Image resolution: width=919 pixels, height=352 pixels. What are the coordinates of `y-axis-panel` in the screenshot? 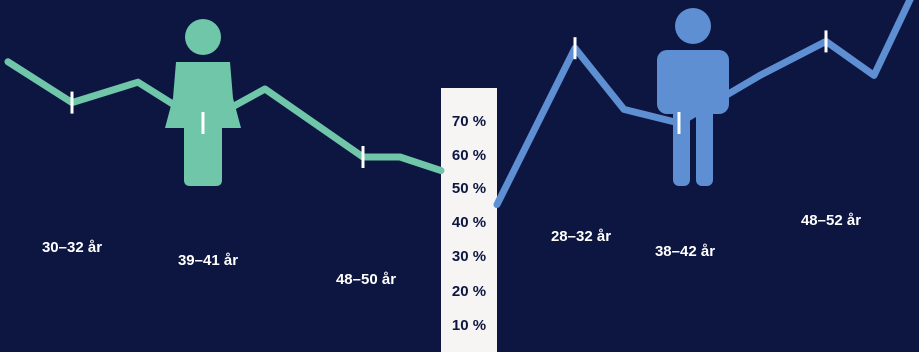 It's located at (469, 220).